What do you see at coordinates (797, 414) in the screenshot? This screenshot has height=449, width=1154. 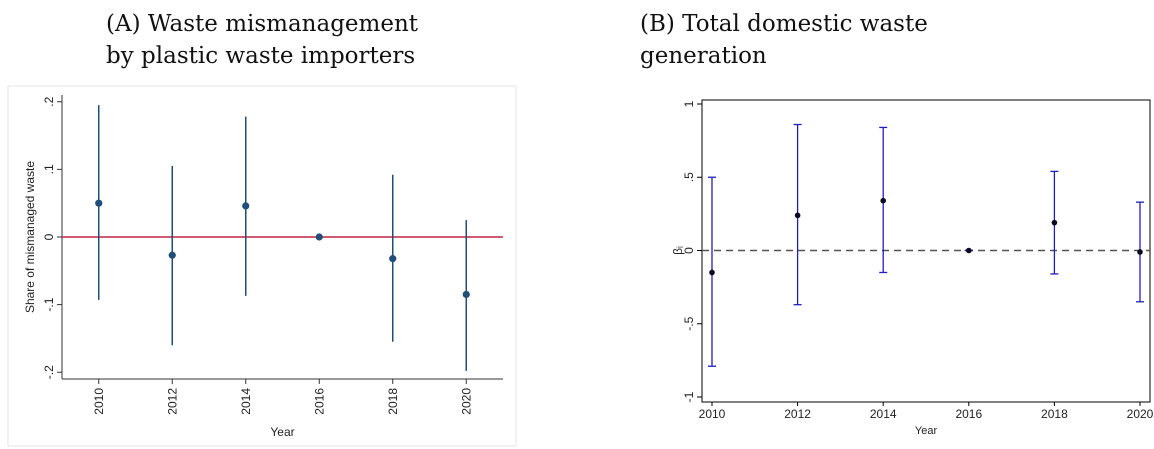 I see `chart-b-x-tick-label: 2012` at bounding box center [797, 414].